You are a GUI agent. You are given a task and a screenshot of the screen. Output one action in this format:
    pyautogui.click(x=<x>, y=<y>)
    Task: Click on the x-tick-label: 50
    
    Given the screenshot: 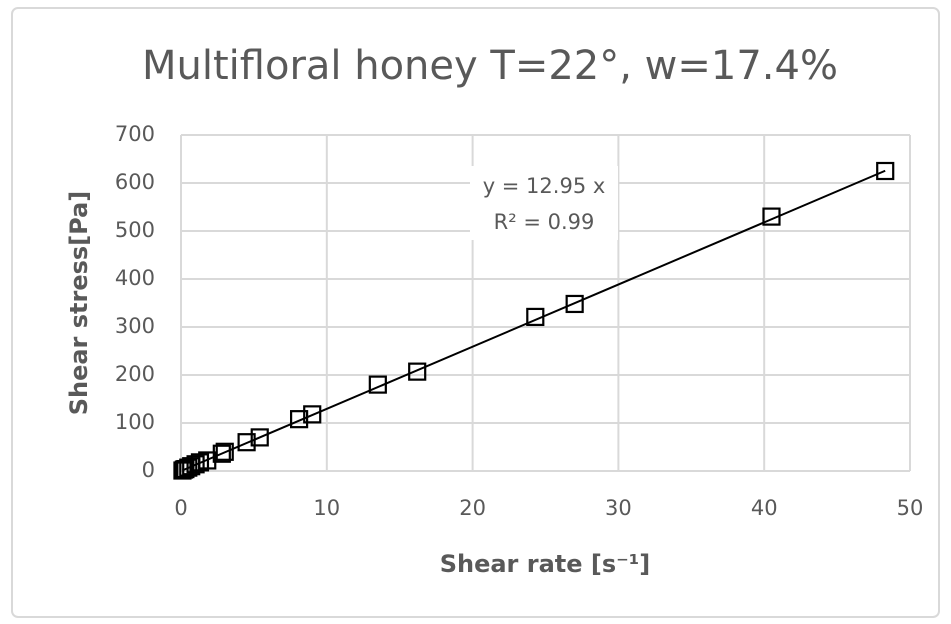 What is the action you would take?
    pyautogui.click(x=910, y=508)
    